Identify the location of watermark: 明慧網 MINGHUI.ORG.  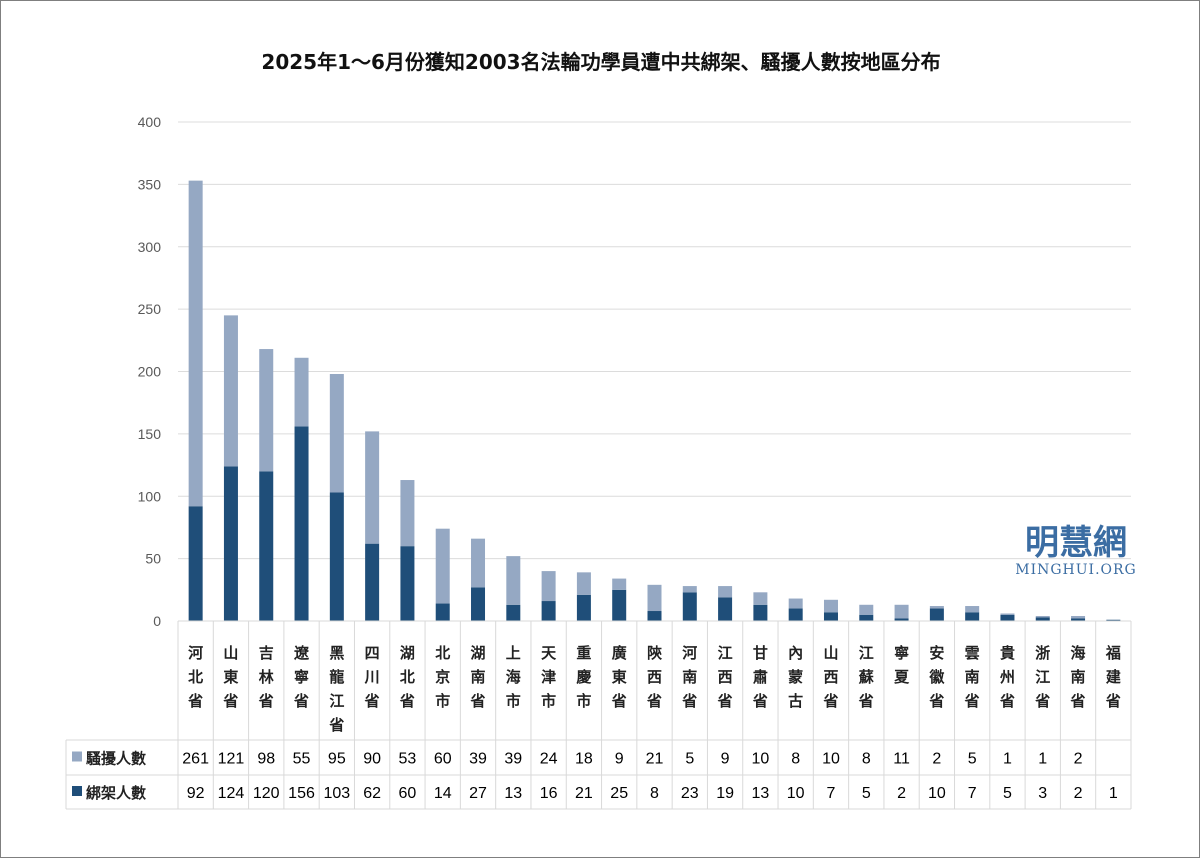
(1075, 550).